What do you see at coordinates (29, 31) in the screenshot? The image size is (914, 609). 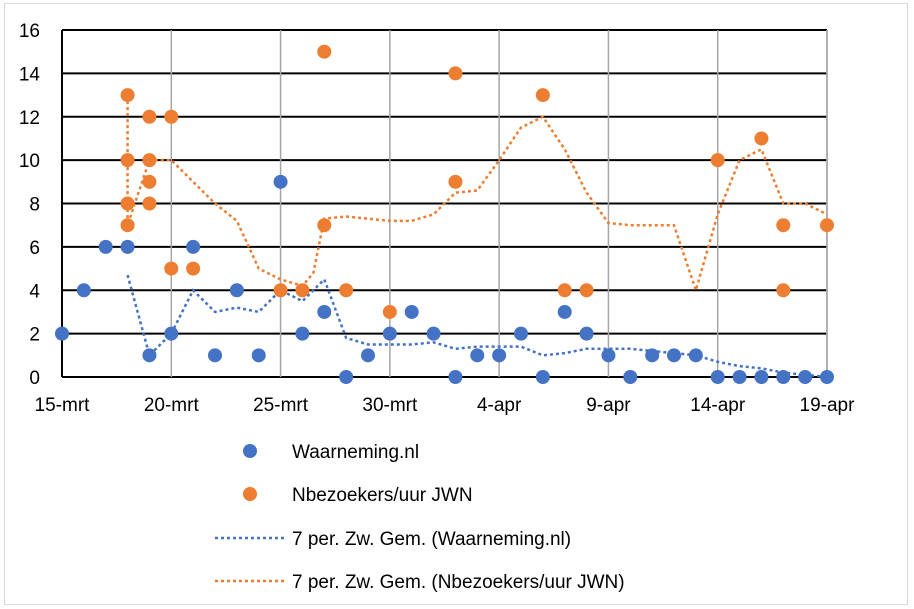 I see `y-tick-label-16: 16` at bounding box center [29, 31].